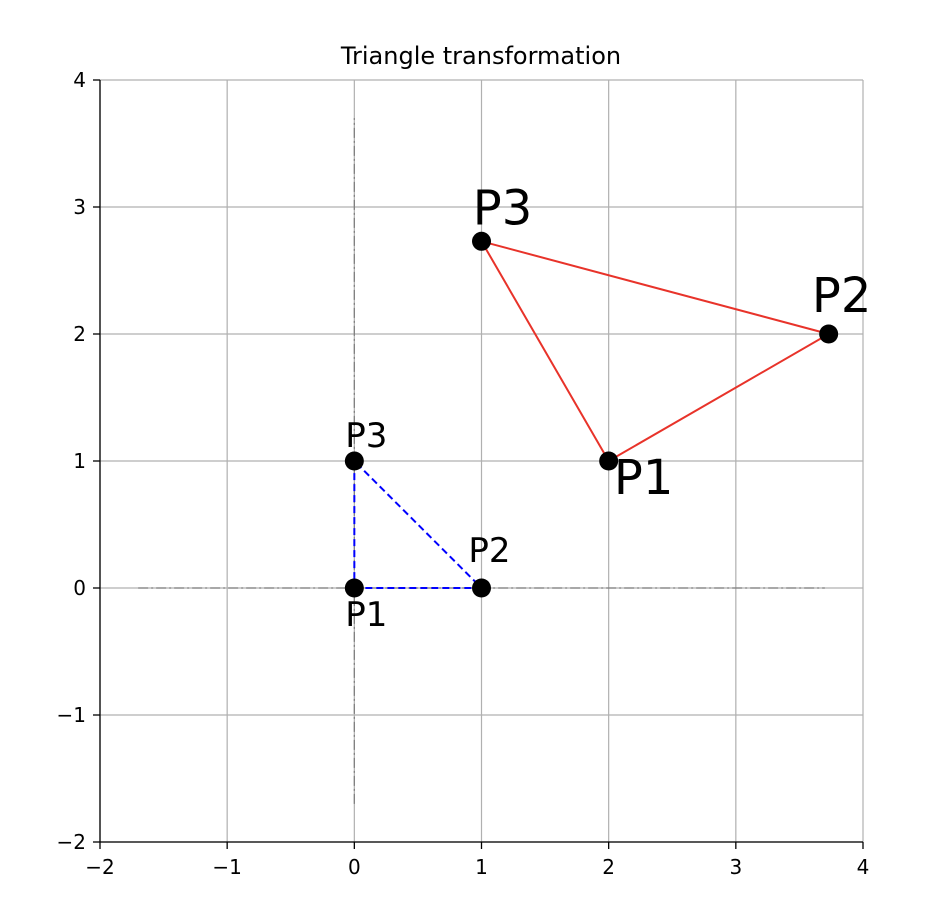  I want to click on x-tick-label: 0, so click(354, 867).